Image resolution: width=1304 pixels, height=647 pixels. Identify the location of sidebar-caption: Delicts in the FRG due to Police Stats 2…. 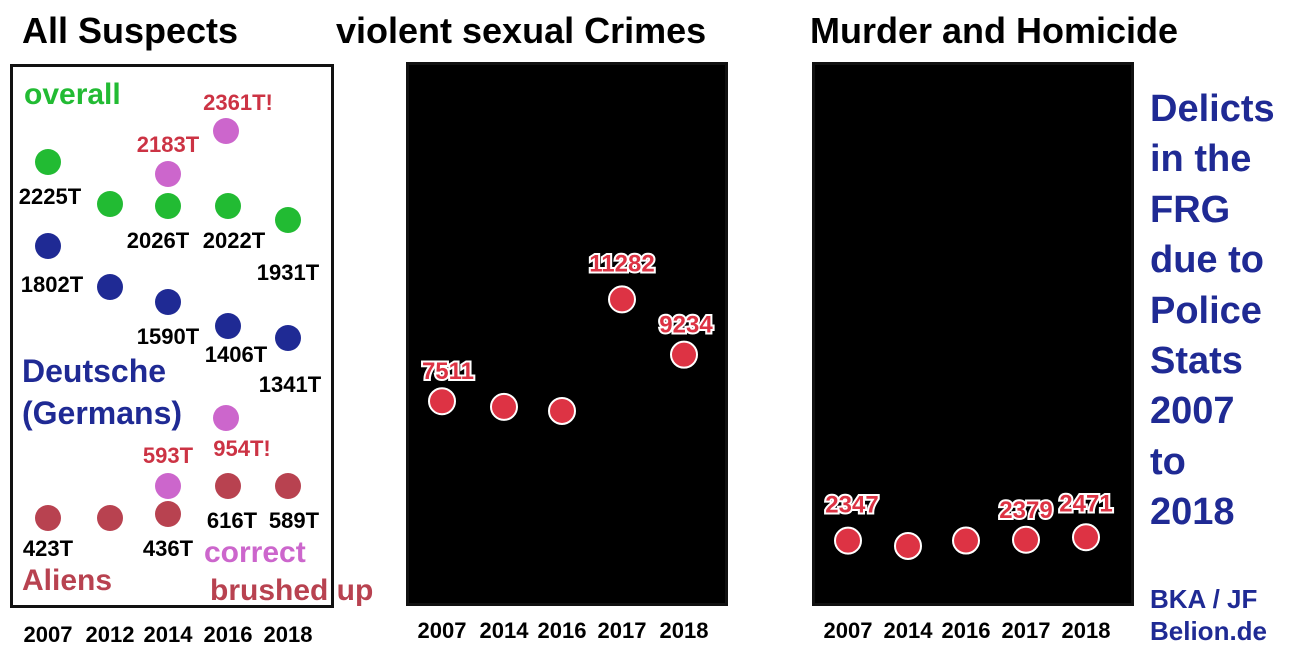
(1212, 311).